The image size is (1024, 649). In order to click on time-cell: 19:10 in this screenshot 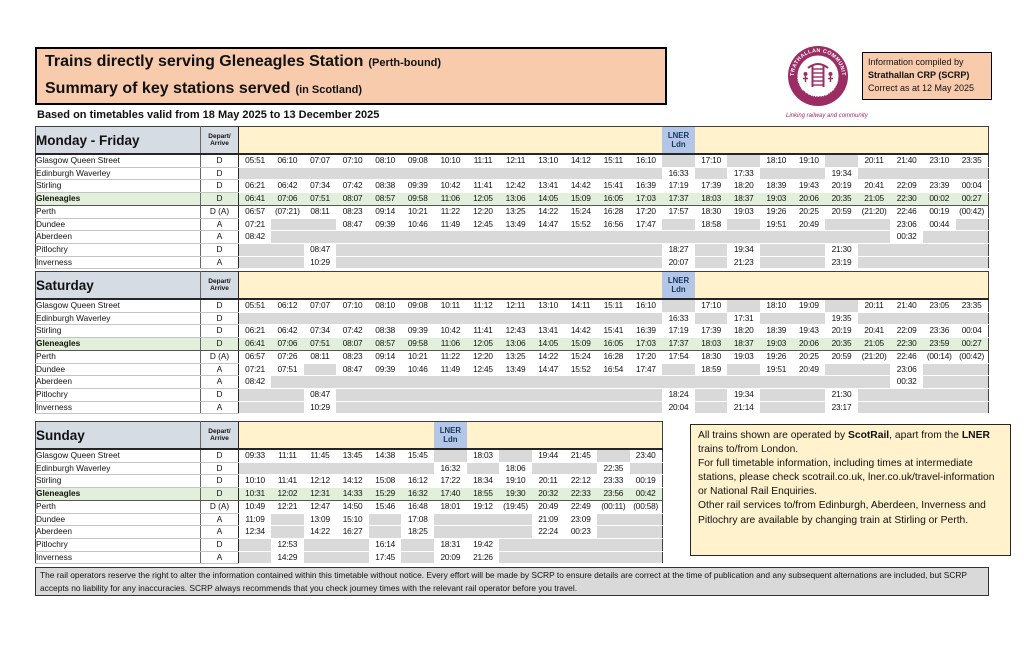, I will do `click(809, 161)`.